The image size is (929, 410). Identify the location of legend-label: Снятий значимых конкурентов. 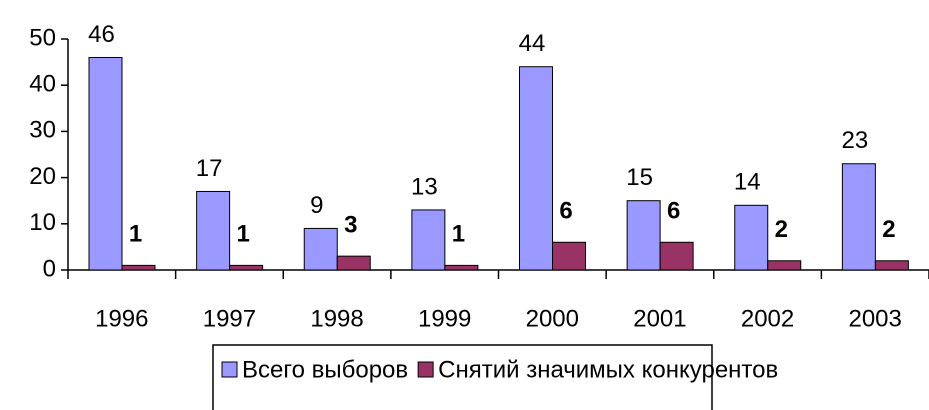
(608, 369).